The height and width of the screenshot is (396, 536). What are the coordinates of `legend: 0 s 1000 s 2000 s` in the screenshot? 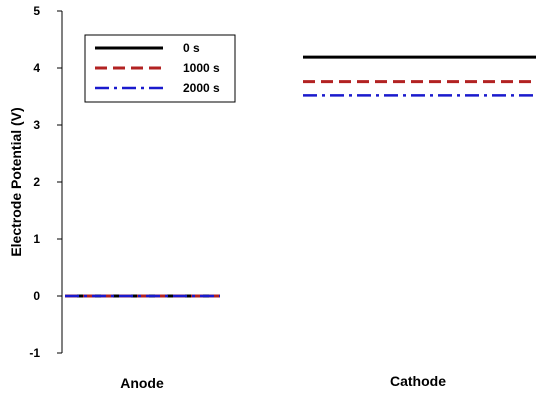 It's located at (160, 68).